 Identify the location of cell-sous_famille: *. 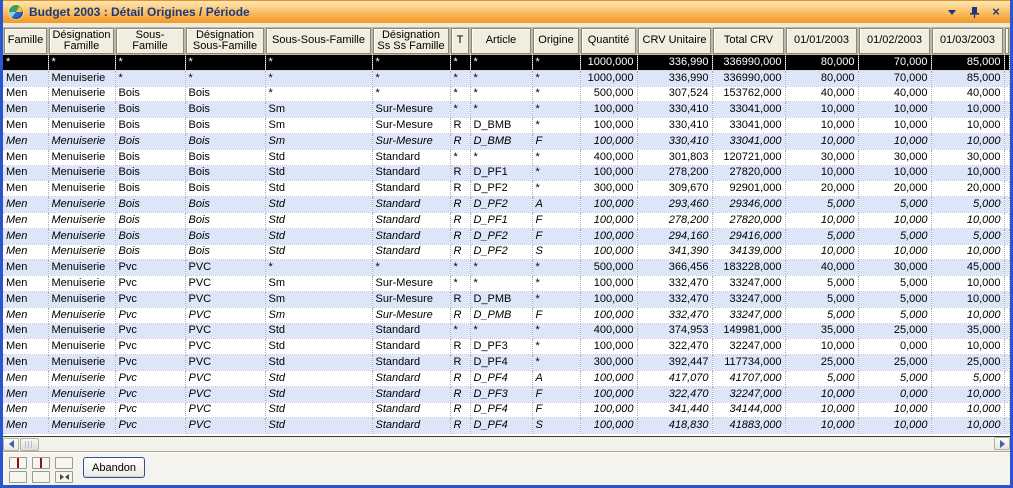
(150, 63).